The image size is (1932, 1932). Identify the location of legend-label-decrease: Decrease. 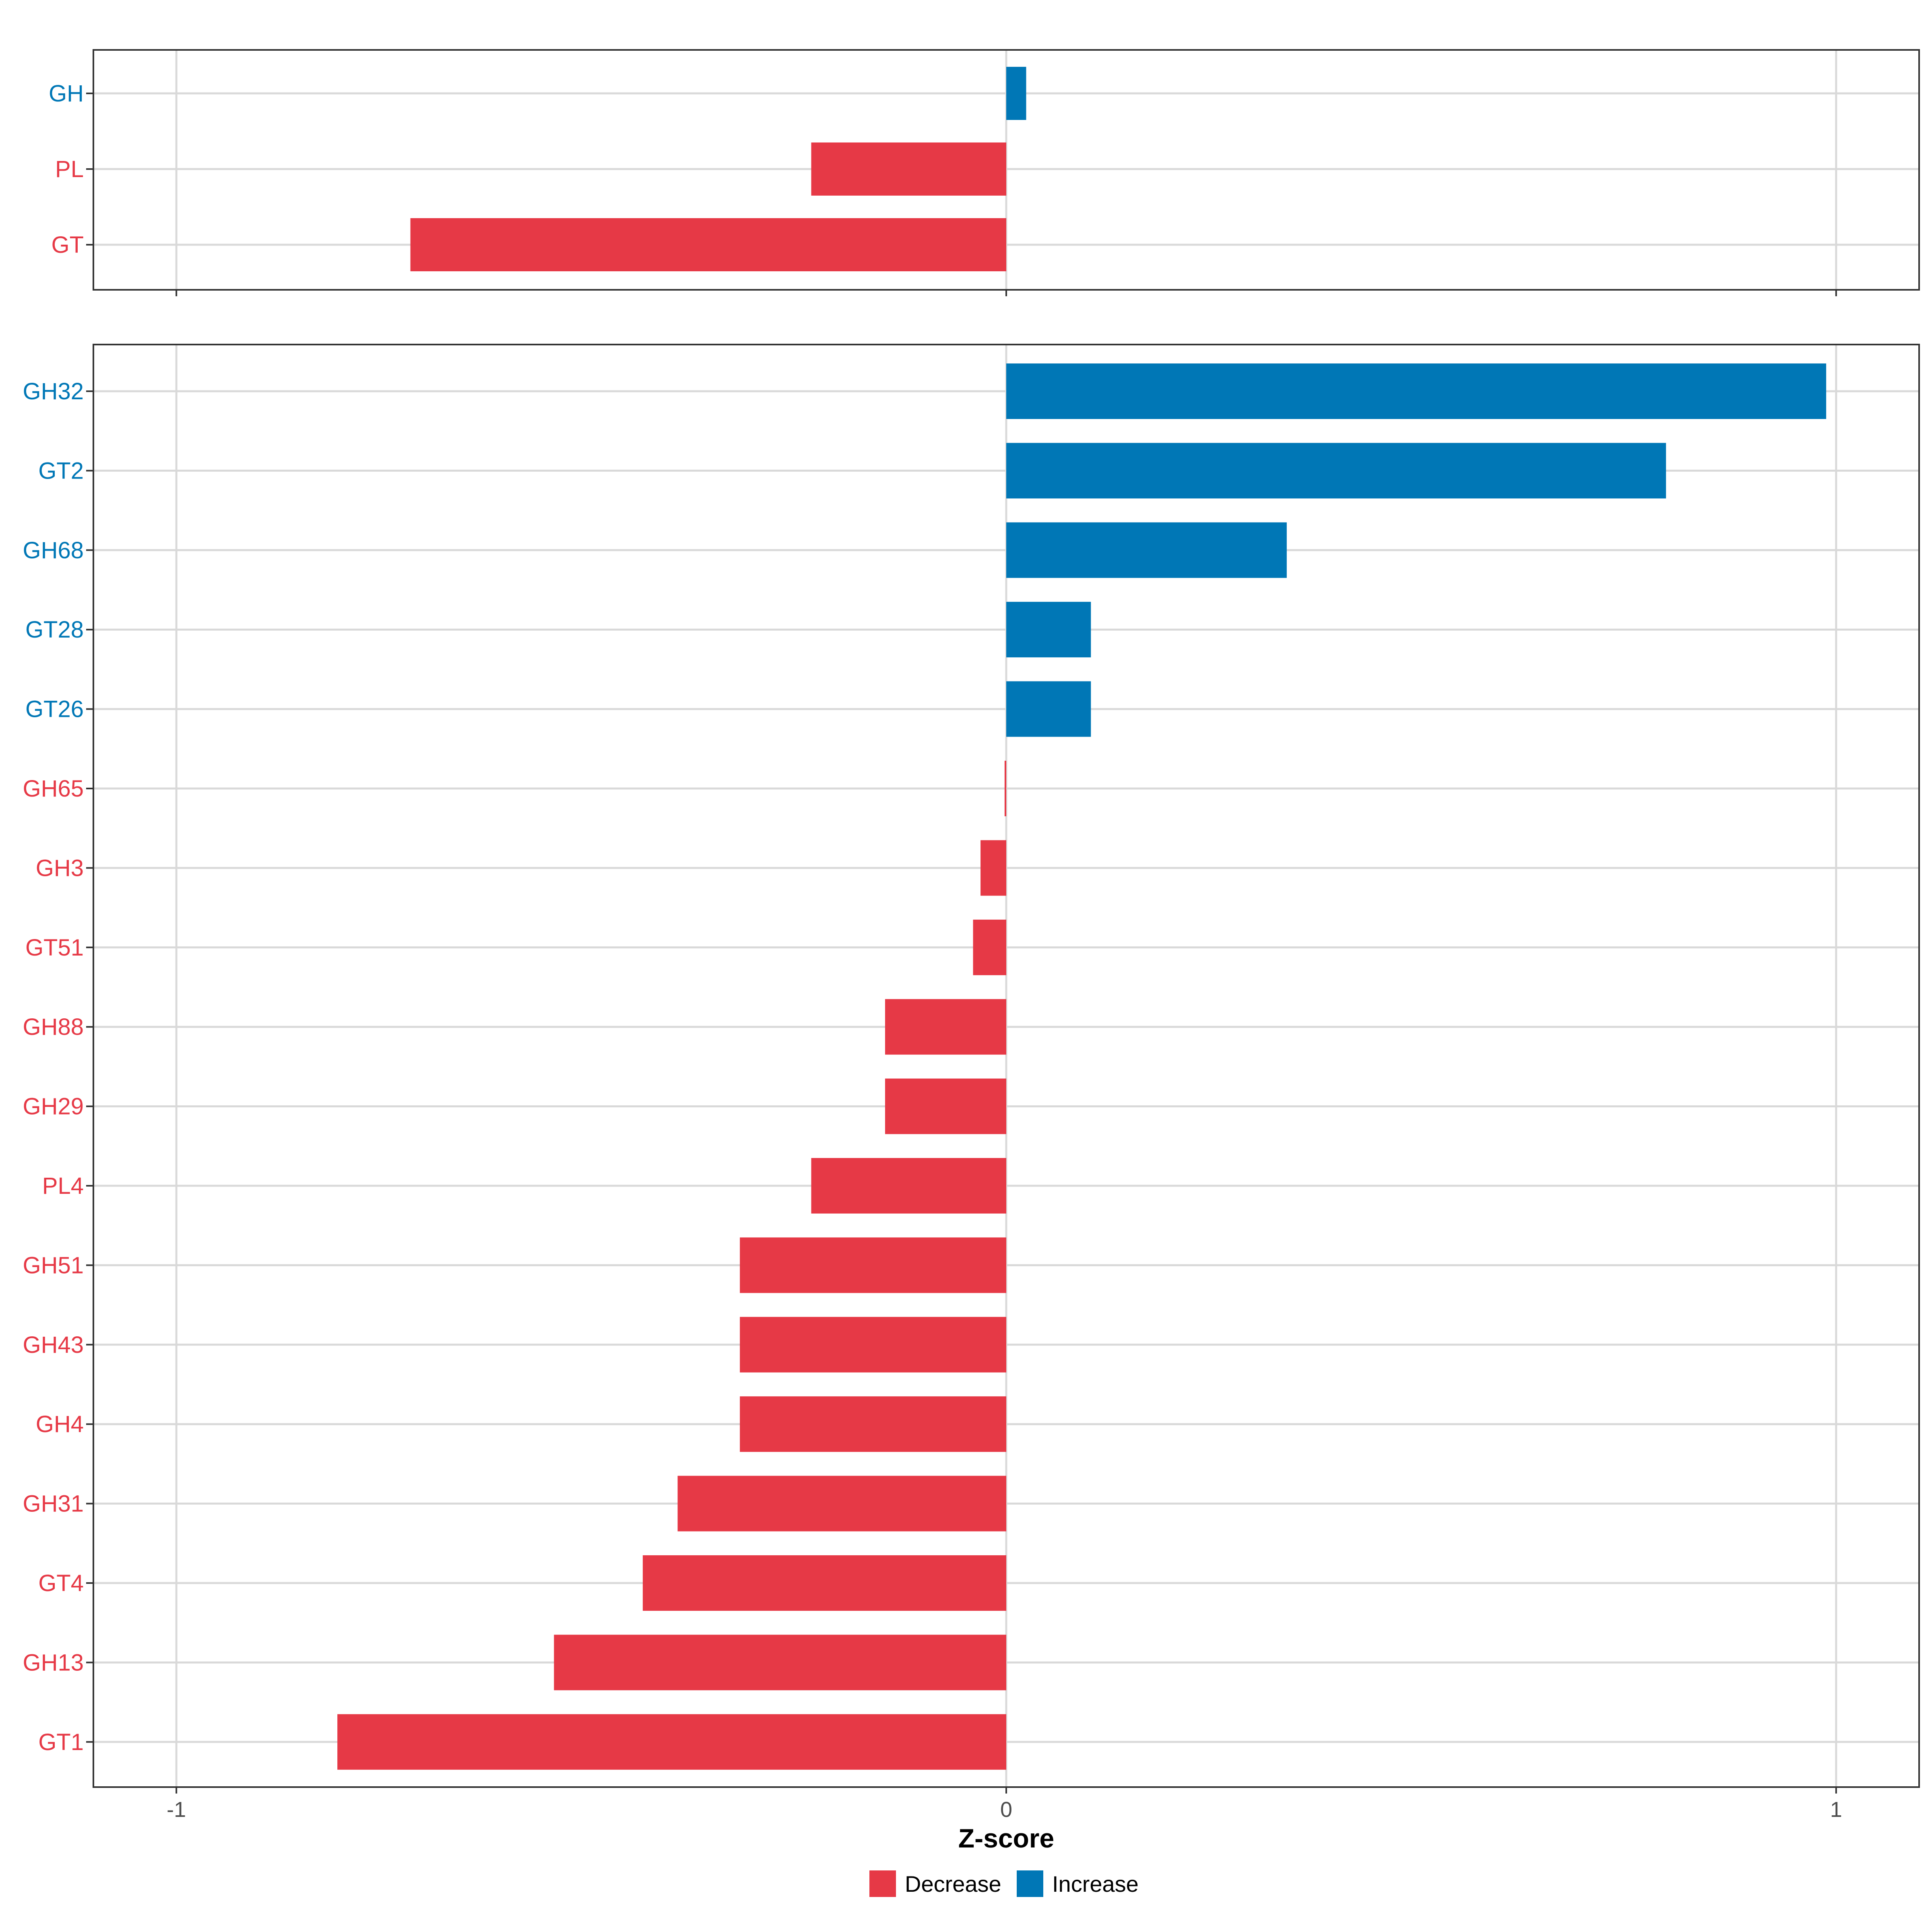
(953, 1884).